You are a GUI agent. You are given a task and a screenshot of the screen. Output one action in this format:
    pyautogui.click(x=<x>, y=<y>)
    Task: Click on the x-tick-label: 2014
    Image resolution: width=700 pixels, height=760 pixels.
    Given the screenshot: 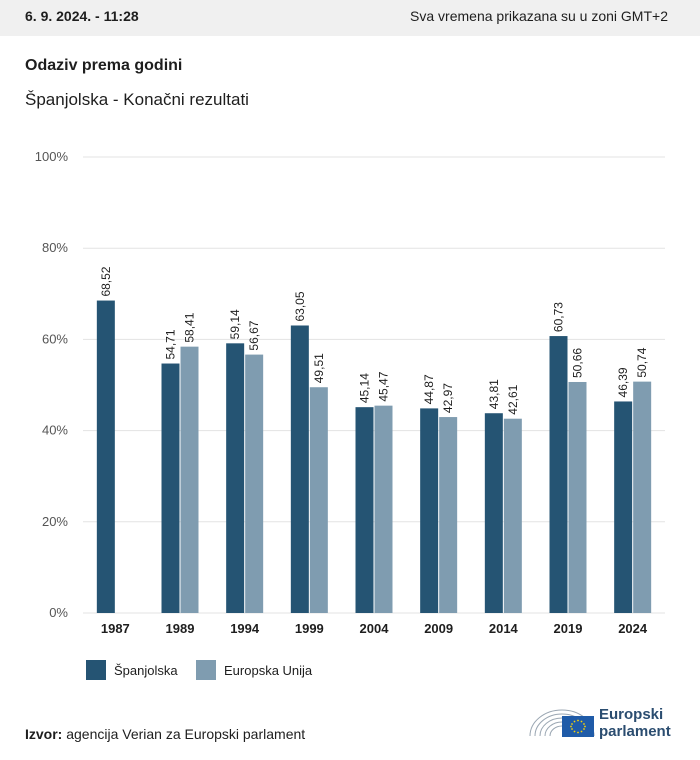 What is the action you would take?
    pyautogui.click(x=504, y=628)
    